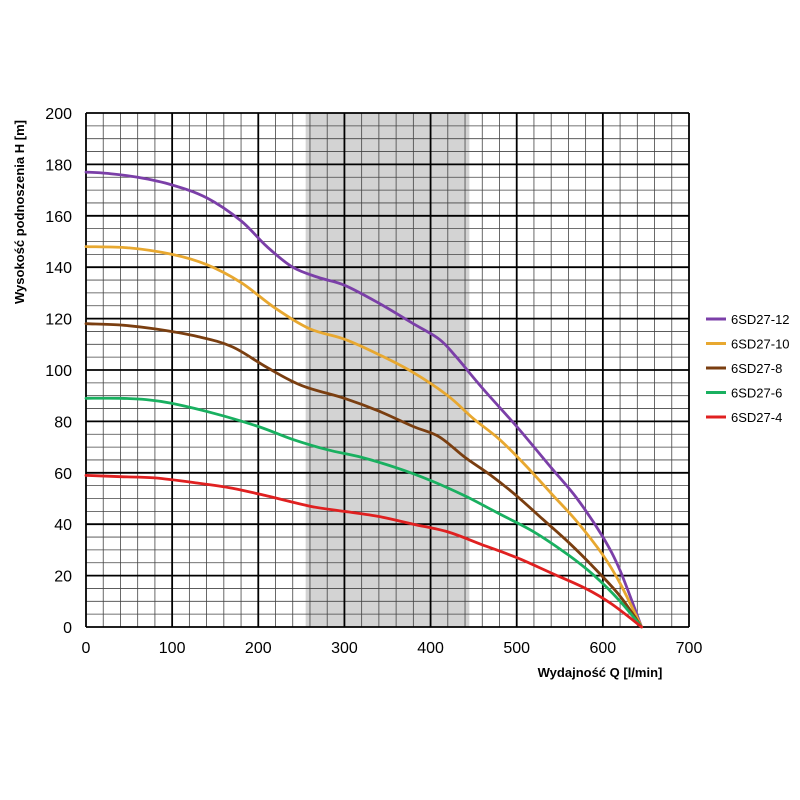  I want to click on legend: 6SD27-12 6SD27-10 6SD27-8 6SD27-6 6SD27-4, so click(748, 368).